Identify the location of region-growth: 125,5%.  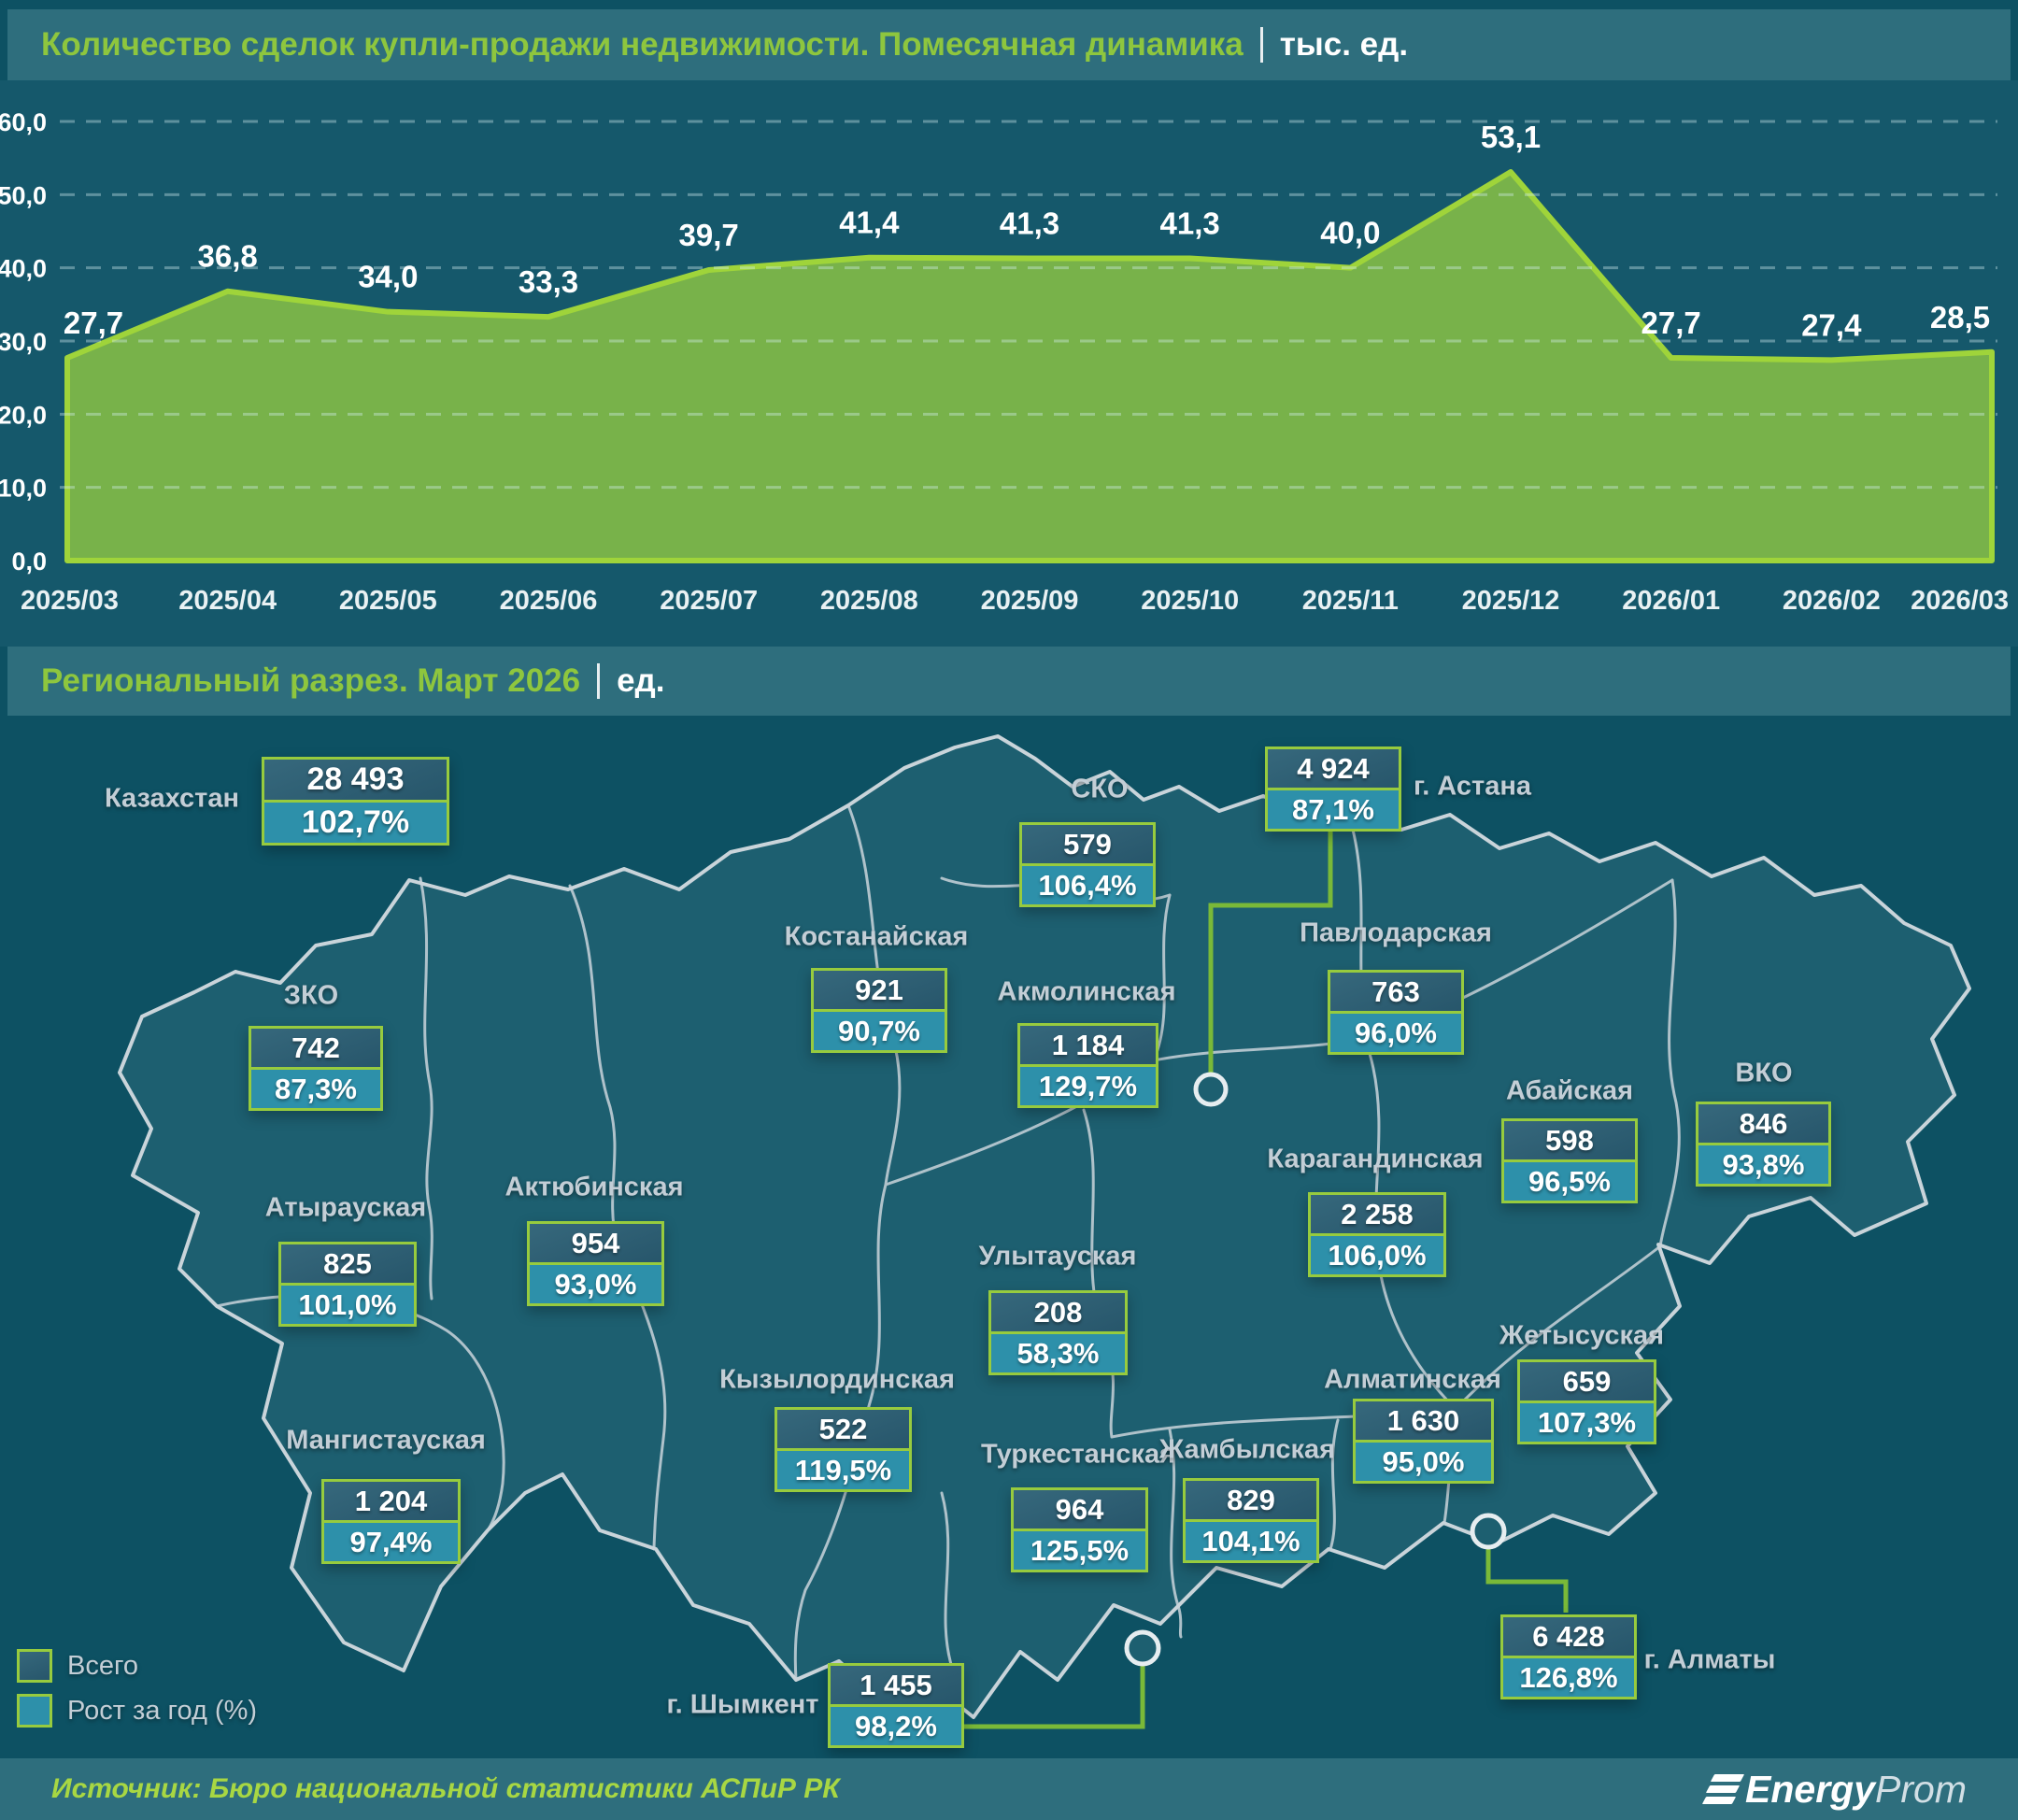
(1079, 1549).